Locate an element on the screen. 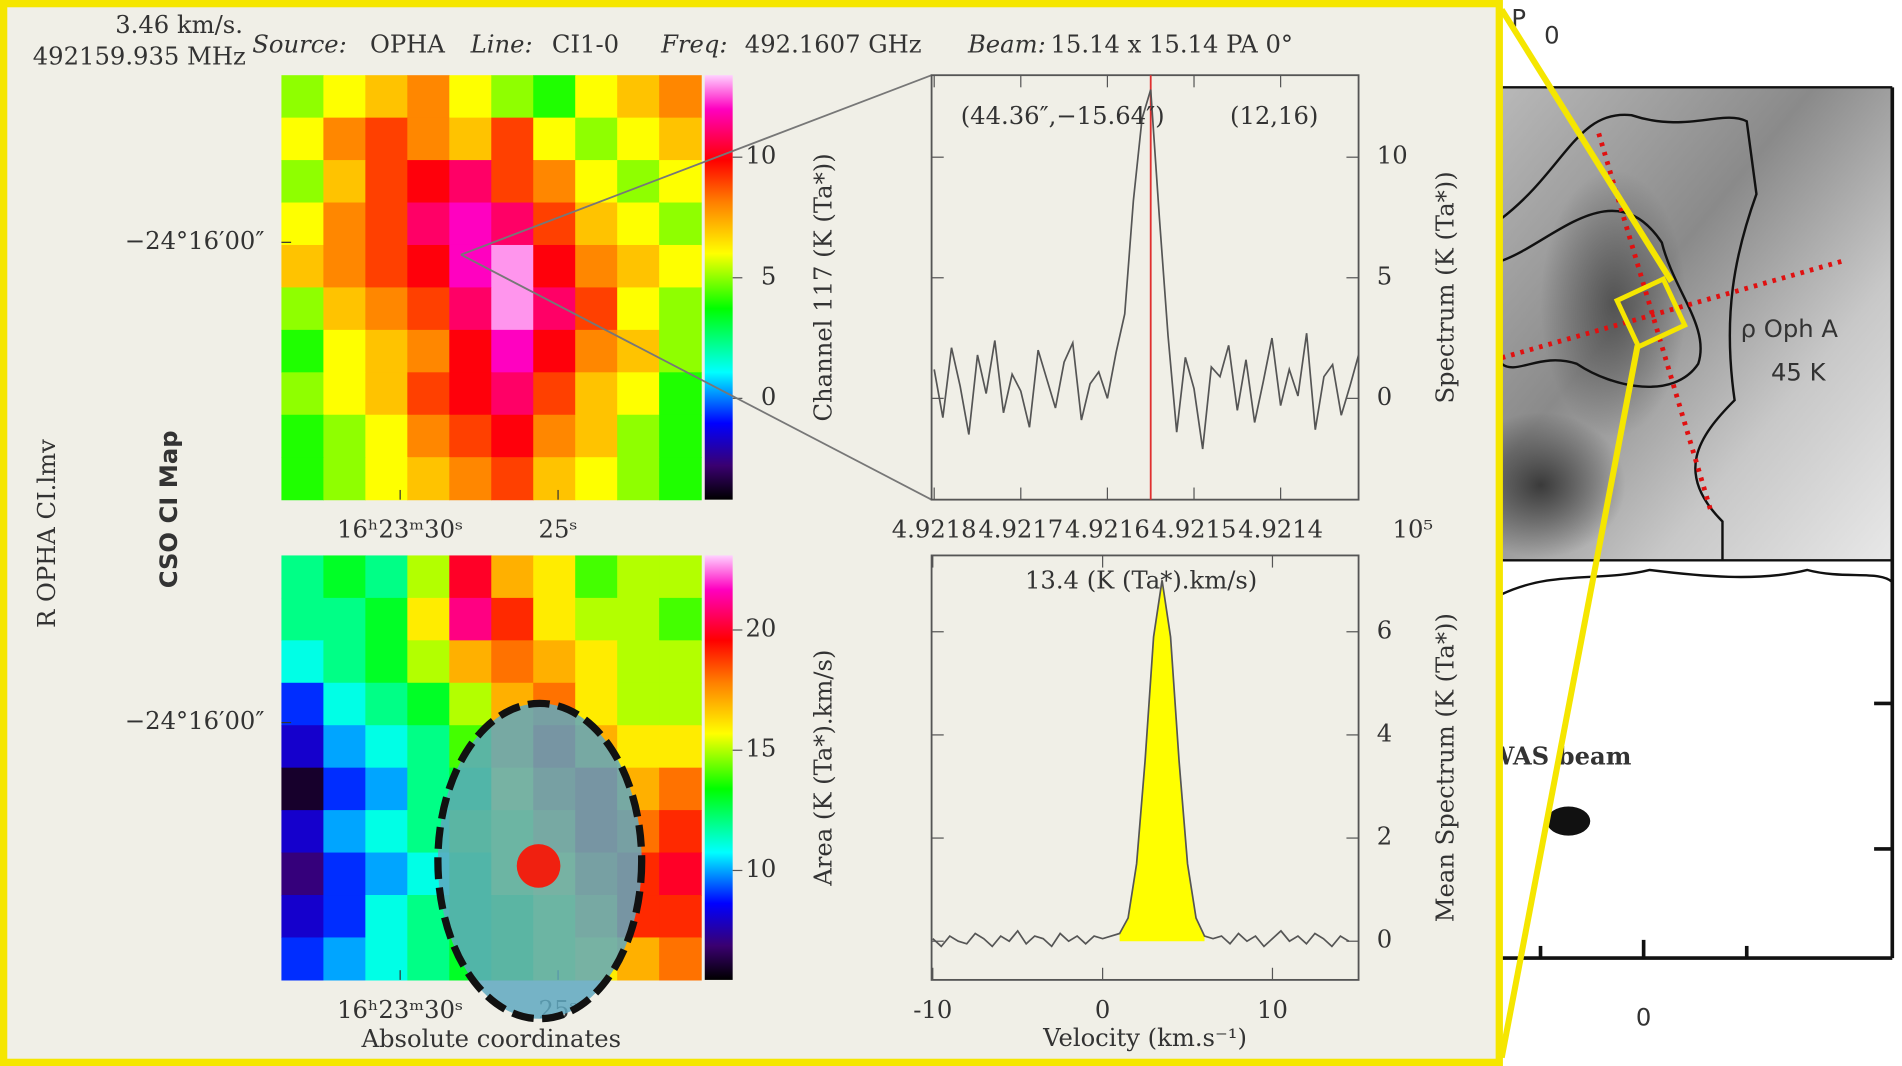  y-tick-label: 2 is located at coordinates (1384, 836).